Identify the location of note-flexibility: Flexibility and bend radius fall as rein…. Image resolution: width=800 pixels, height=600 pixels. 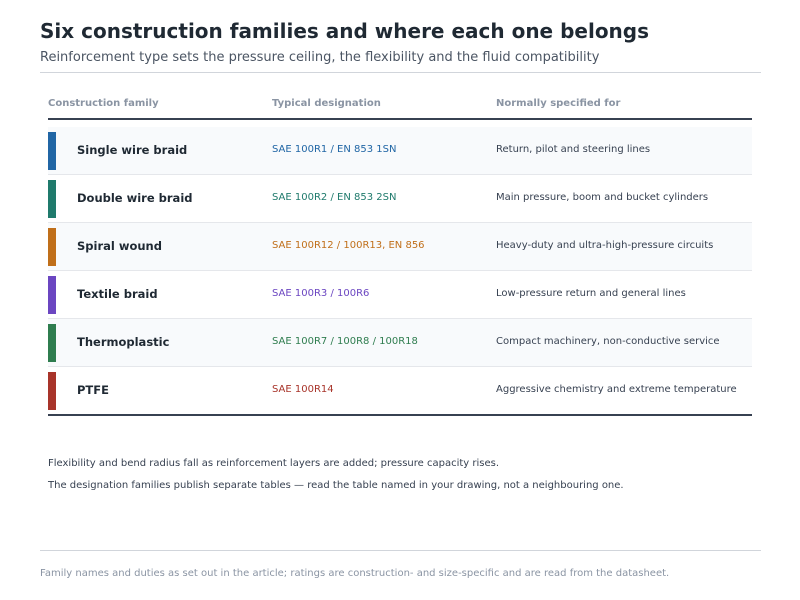
(274, 463).